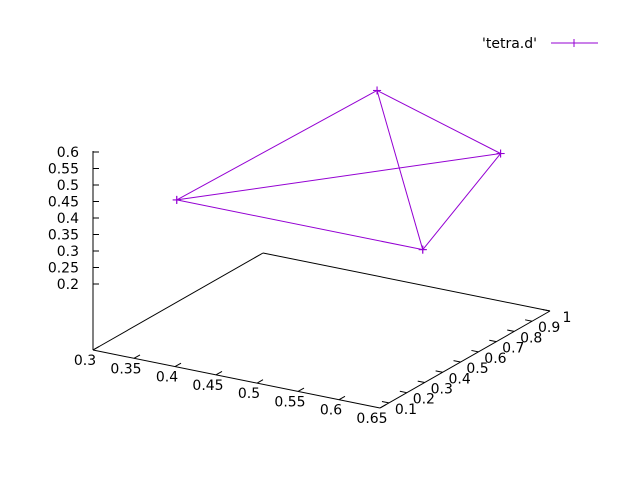 This screenshot has height=480, width=640. I want to click on z-tick-label: 0.55, so click(63, 170).